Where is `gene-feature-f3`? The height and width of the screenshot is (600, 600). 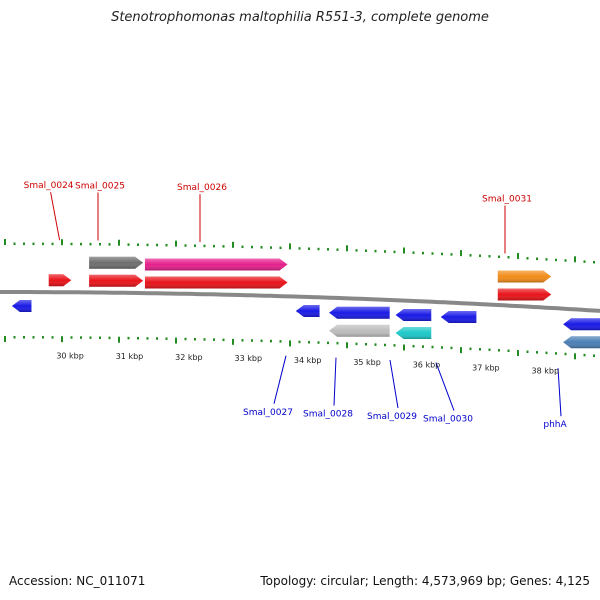
gene-feature-f3 is located at coordinates (116, 262).